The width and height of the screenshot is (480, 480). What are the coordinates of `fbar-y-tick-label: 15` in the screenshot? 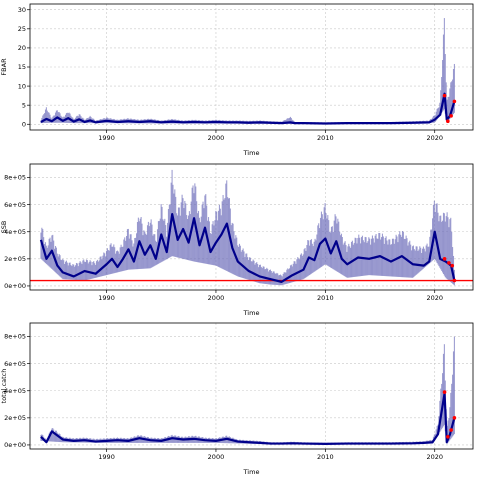 It's located at (22, 67).